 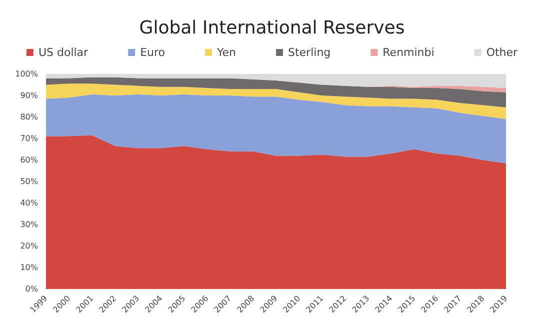 What do you see at coordinates (153, 52) in the screenshot?
I see `legend-label: Euro` at bounding box center [153, 52].